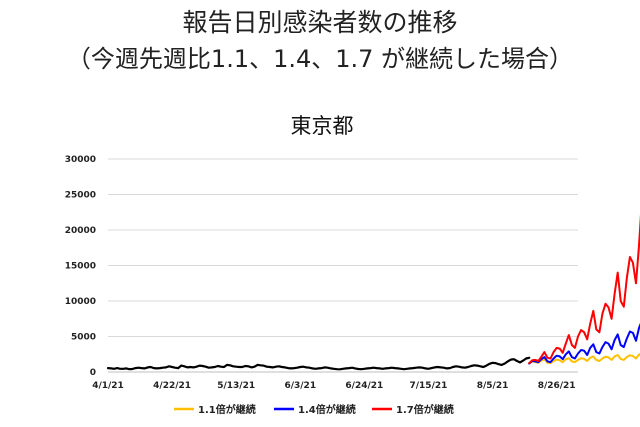 The height and width of the screenshot is (427, 640). I want to click on x-tick-label: 6/24/21, so click(364, 386).